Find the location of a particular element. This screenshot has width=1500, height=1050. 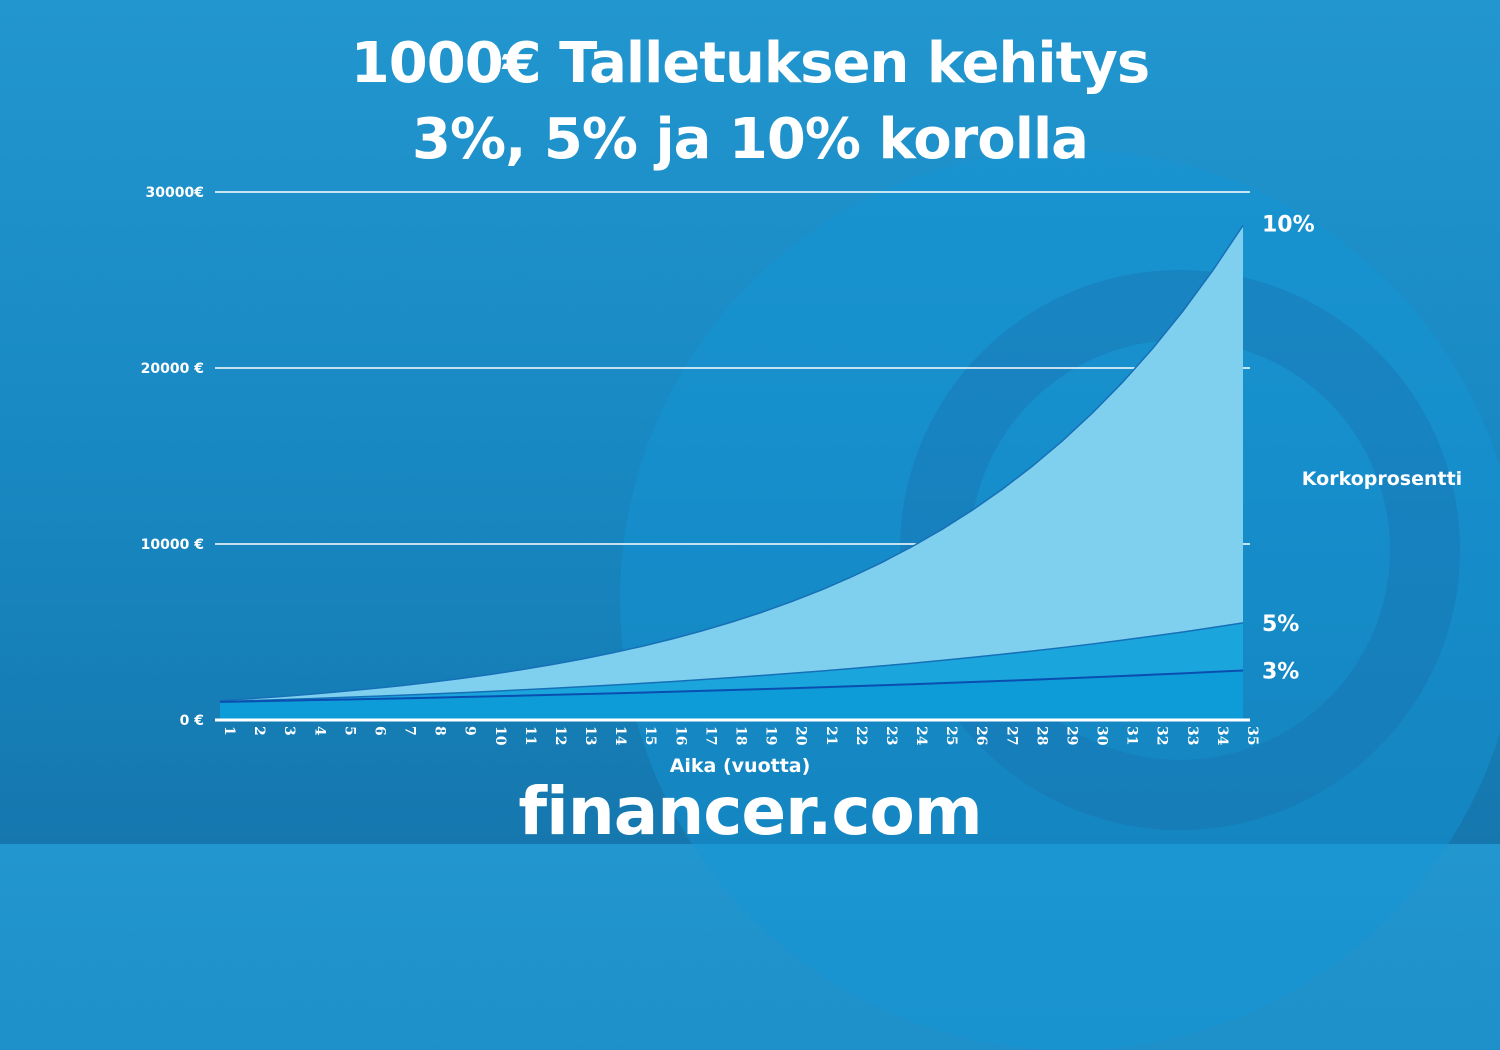

x-tick-label: 23 is located at coordinates (891, 735).